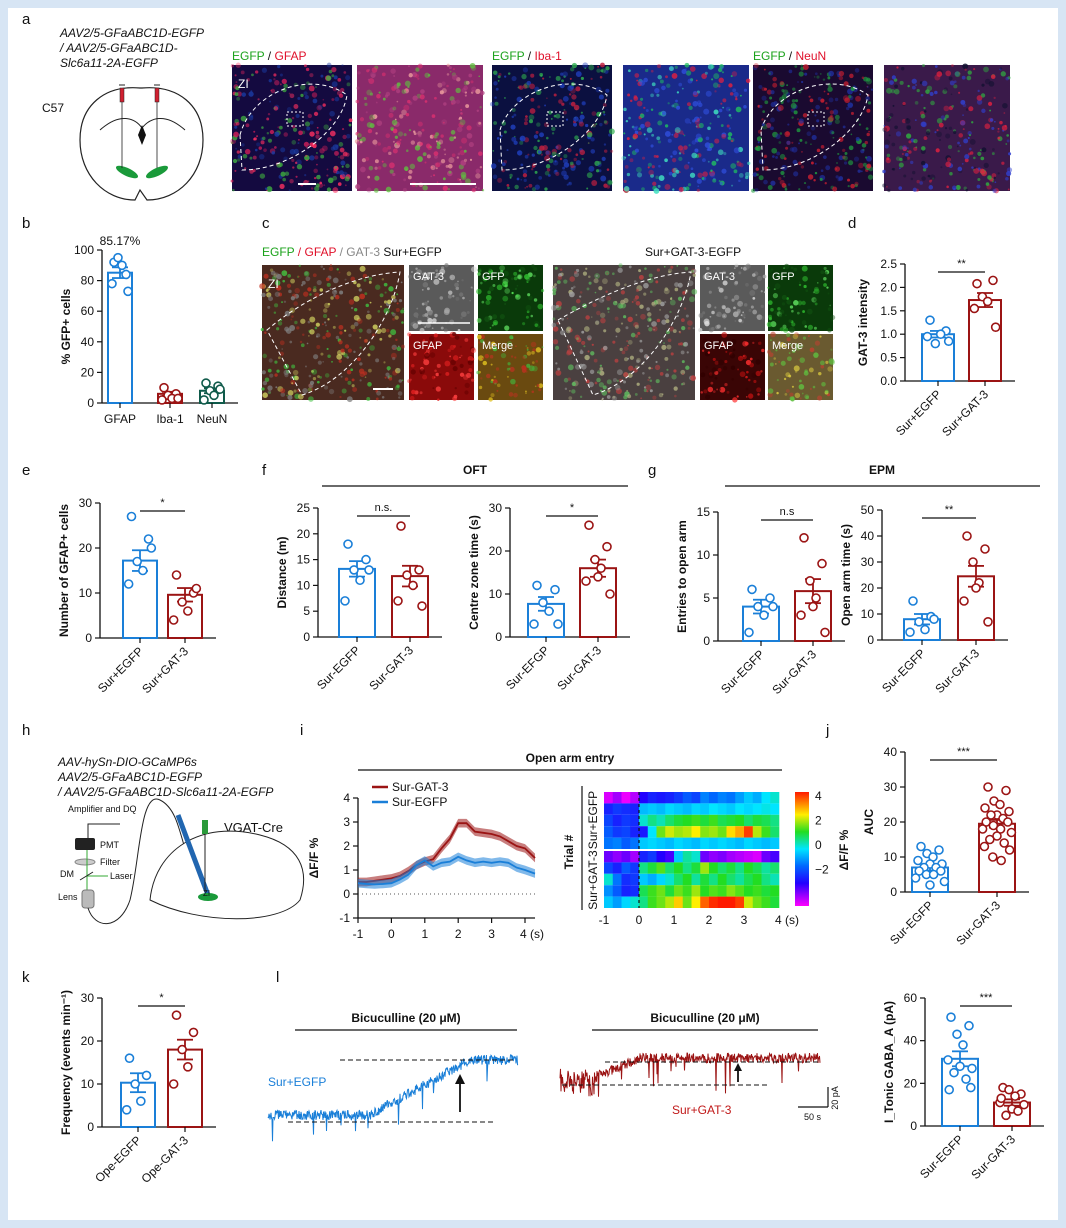  What do you see at coordinates (427, 346) in the screenshot?
I see `subpanel-label: GFAP` at bounding box center [427, 346].